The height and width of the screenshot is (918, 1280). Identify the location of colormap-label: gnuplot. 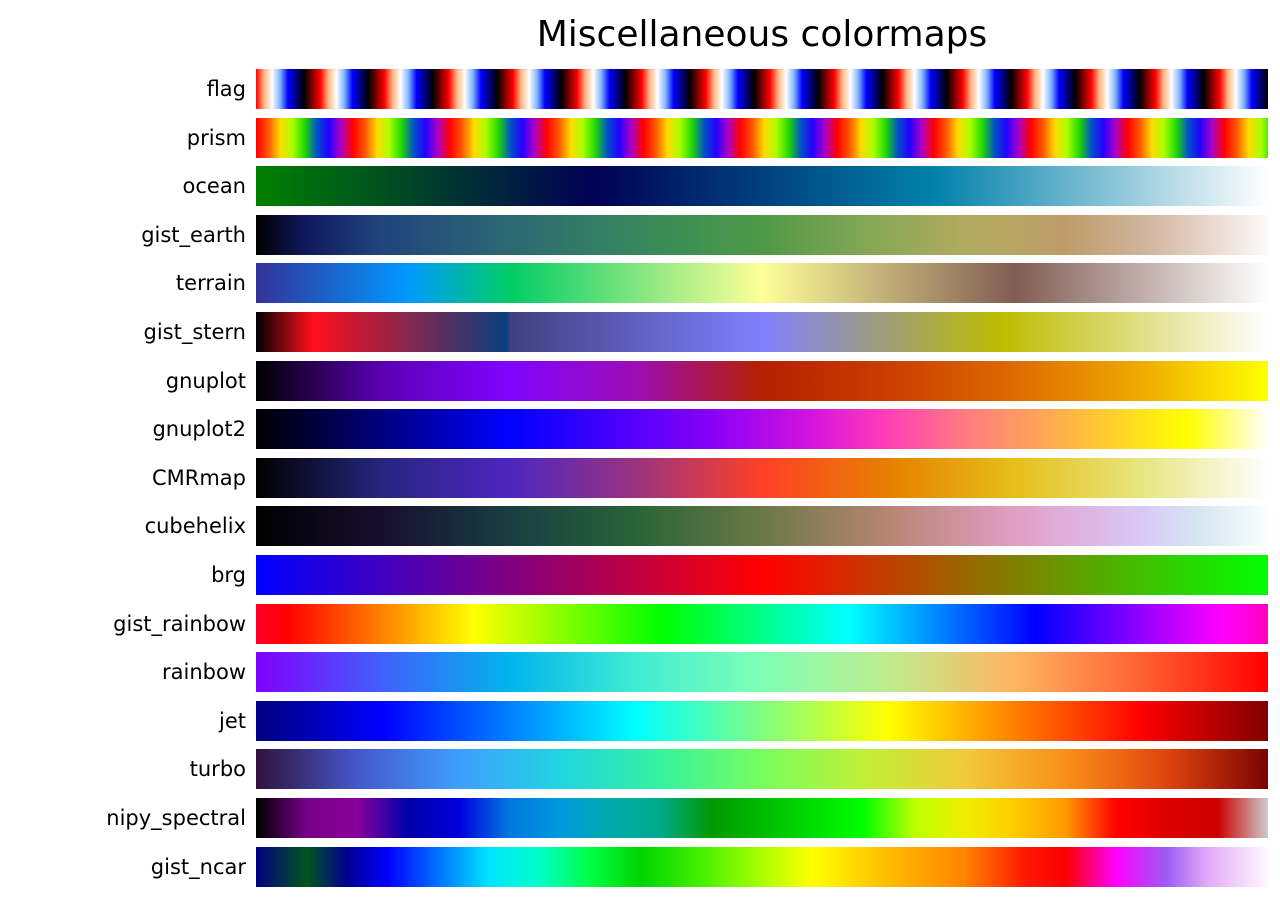
(205, 380).